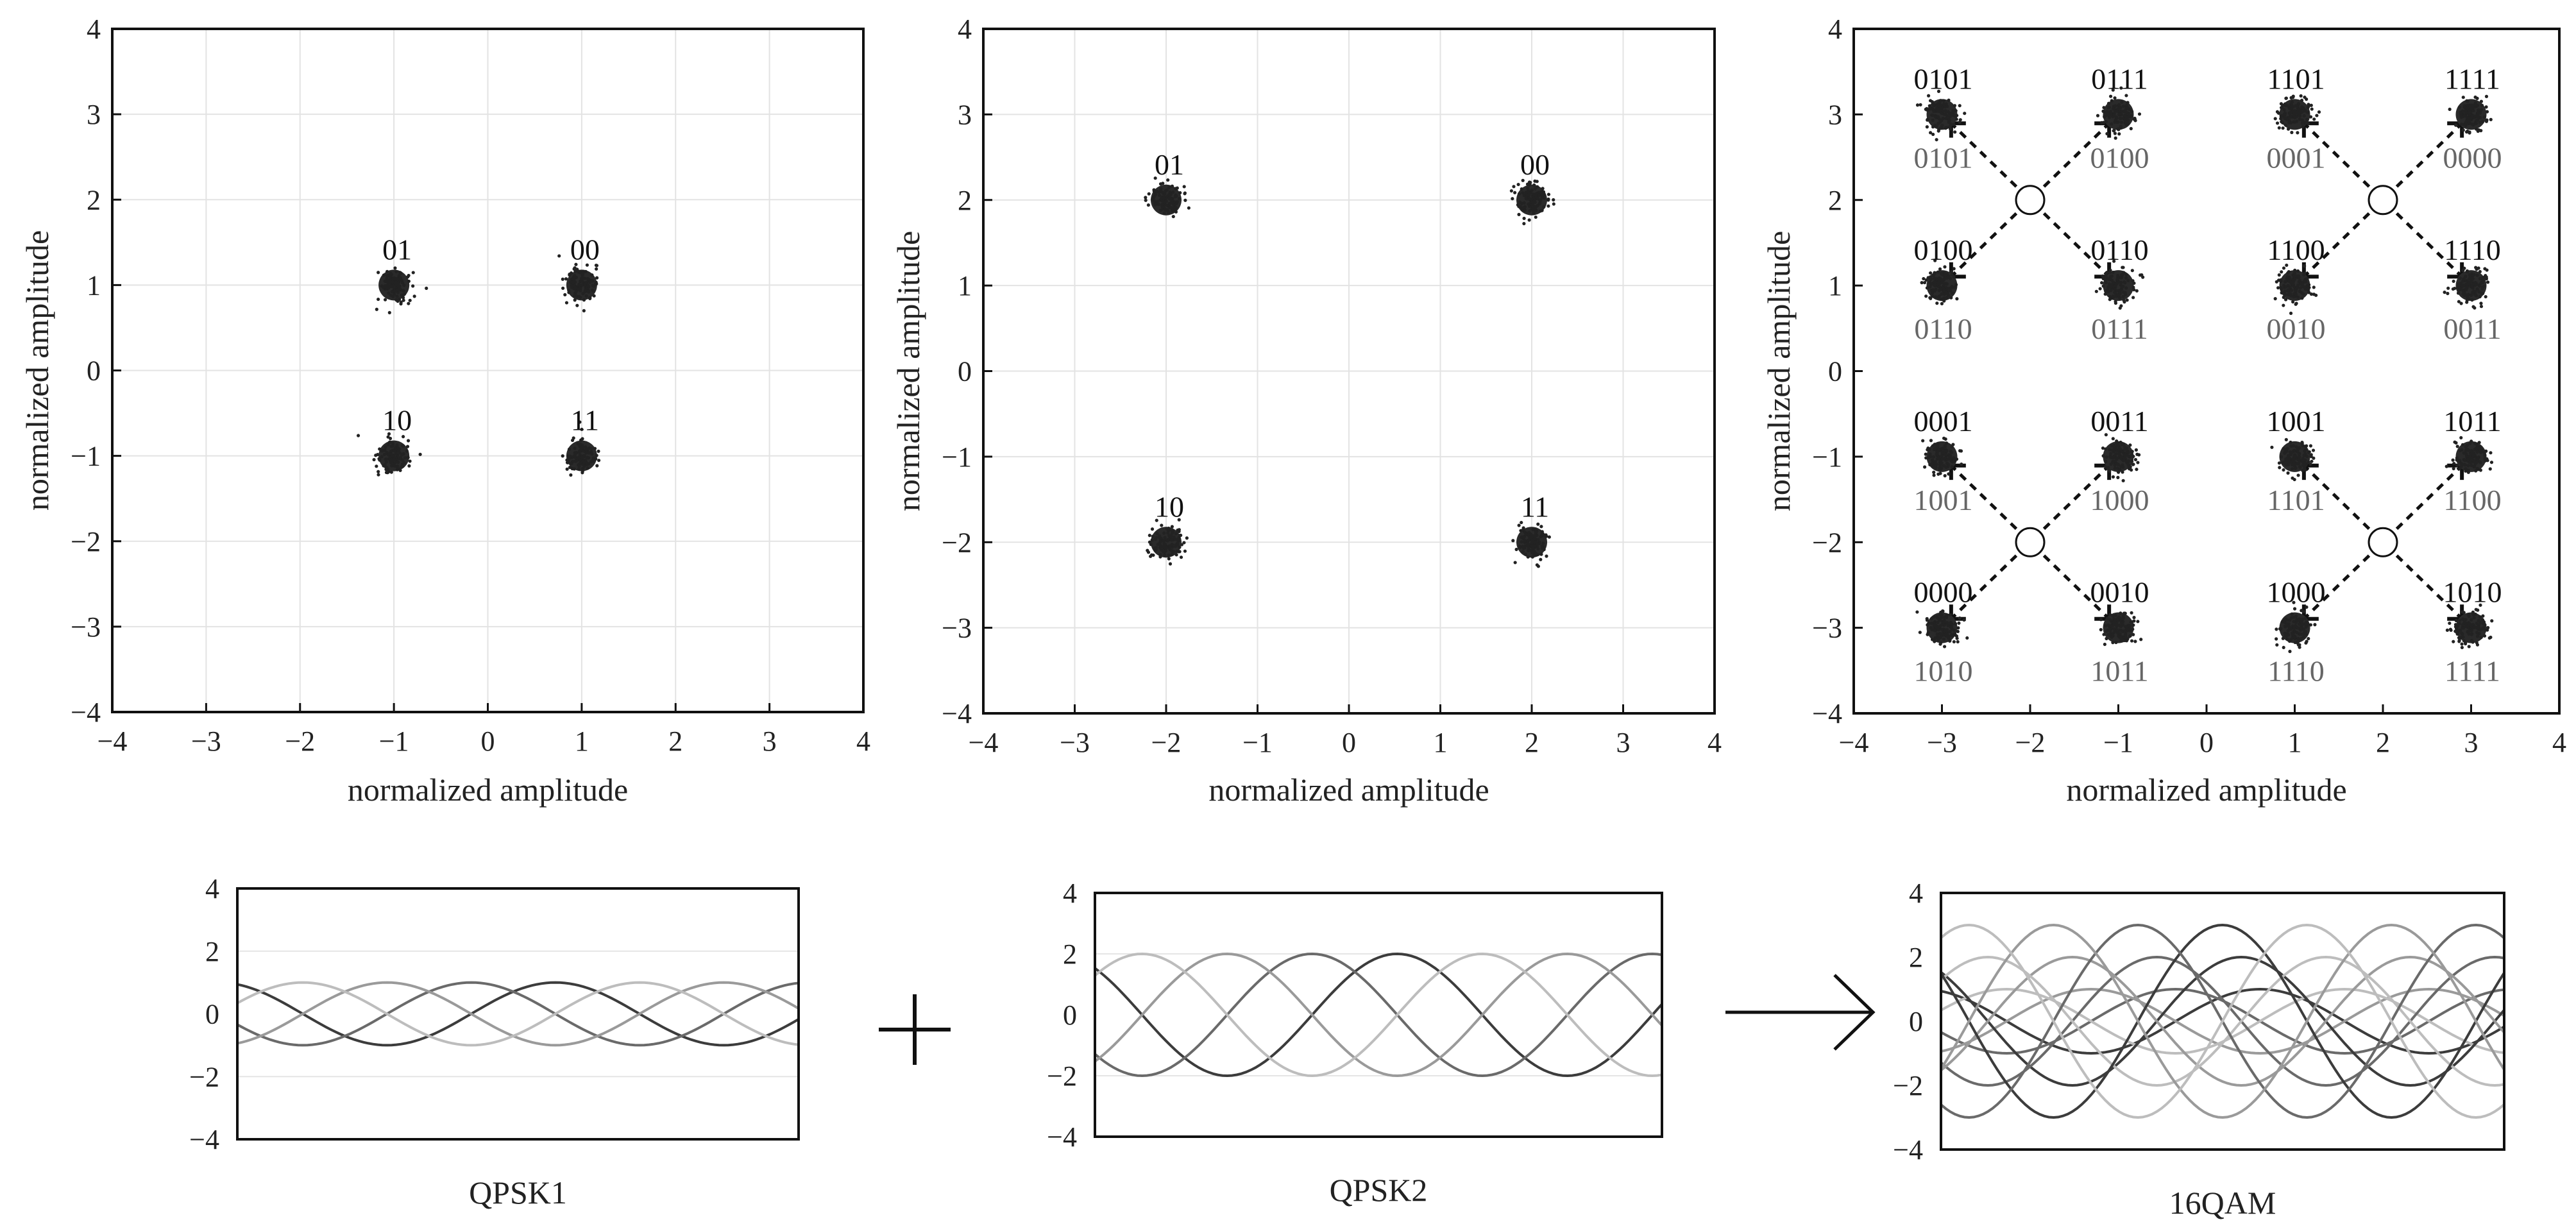 The image size is (2576, 1231). What do you see at coordinates (1378, 1015) in the screenshot?
I see `waveform-curve` at bounding box center [1378, 1015].